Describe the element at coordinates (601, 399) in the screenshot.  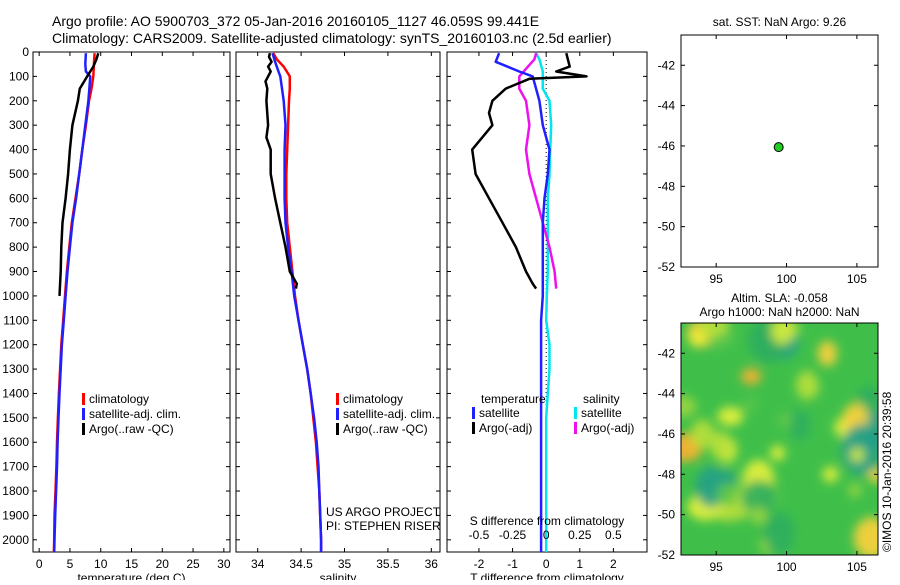
I see `legend-header-salinity: salinity` at that location.